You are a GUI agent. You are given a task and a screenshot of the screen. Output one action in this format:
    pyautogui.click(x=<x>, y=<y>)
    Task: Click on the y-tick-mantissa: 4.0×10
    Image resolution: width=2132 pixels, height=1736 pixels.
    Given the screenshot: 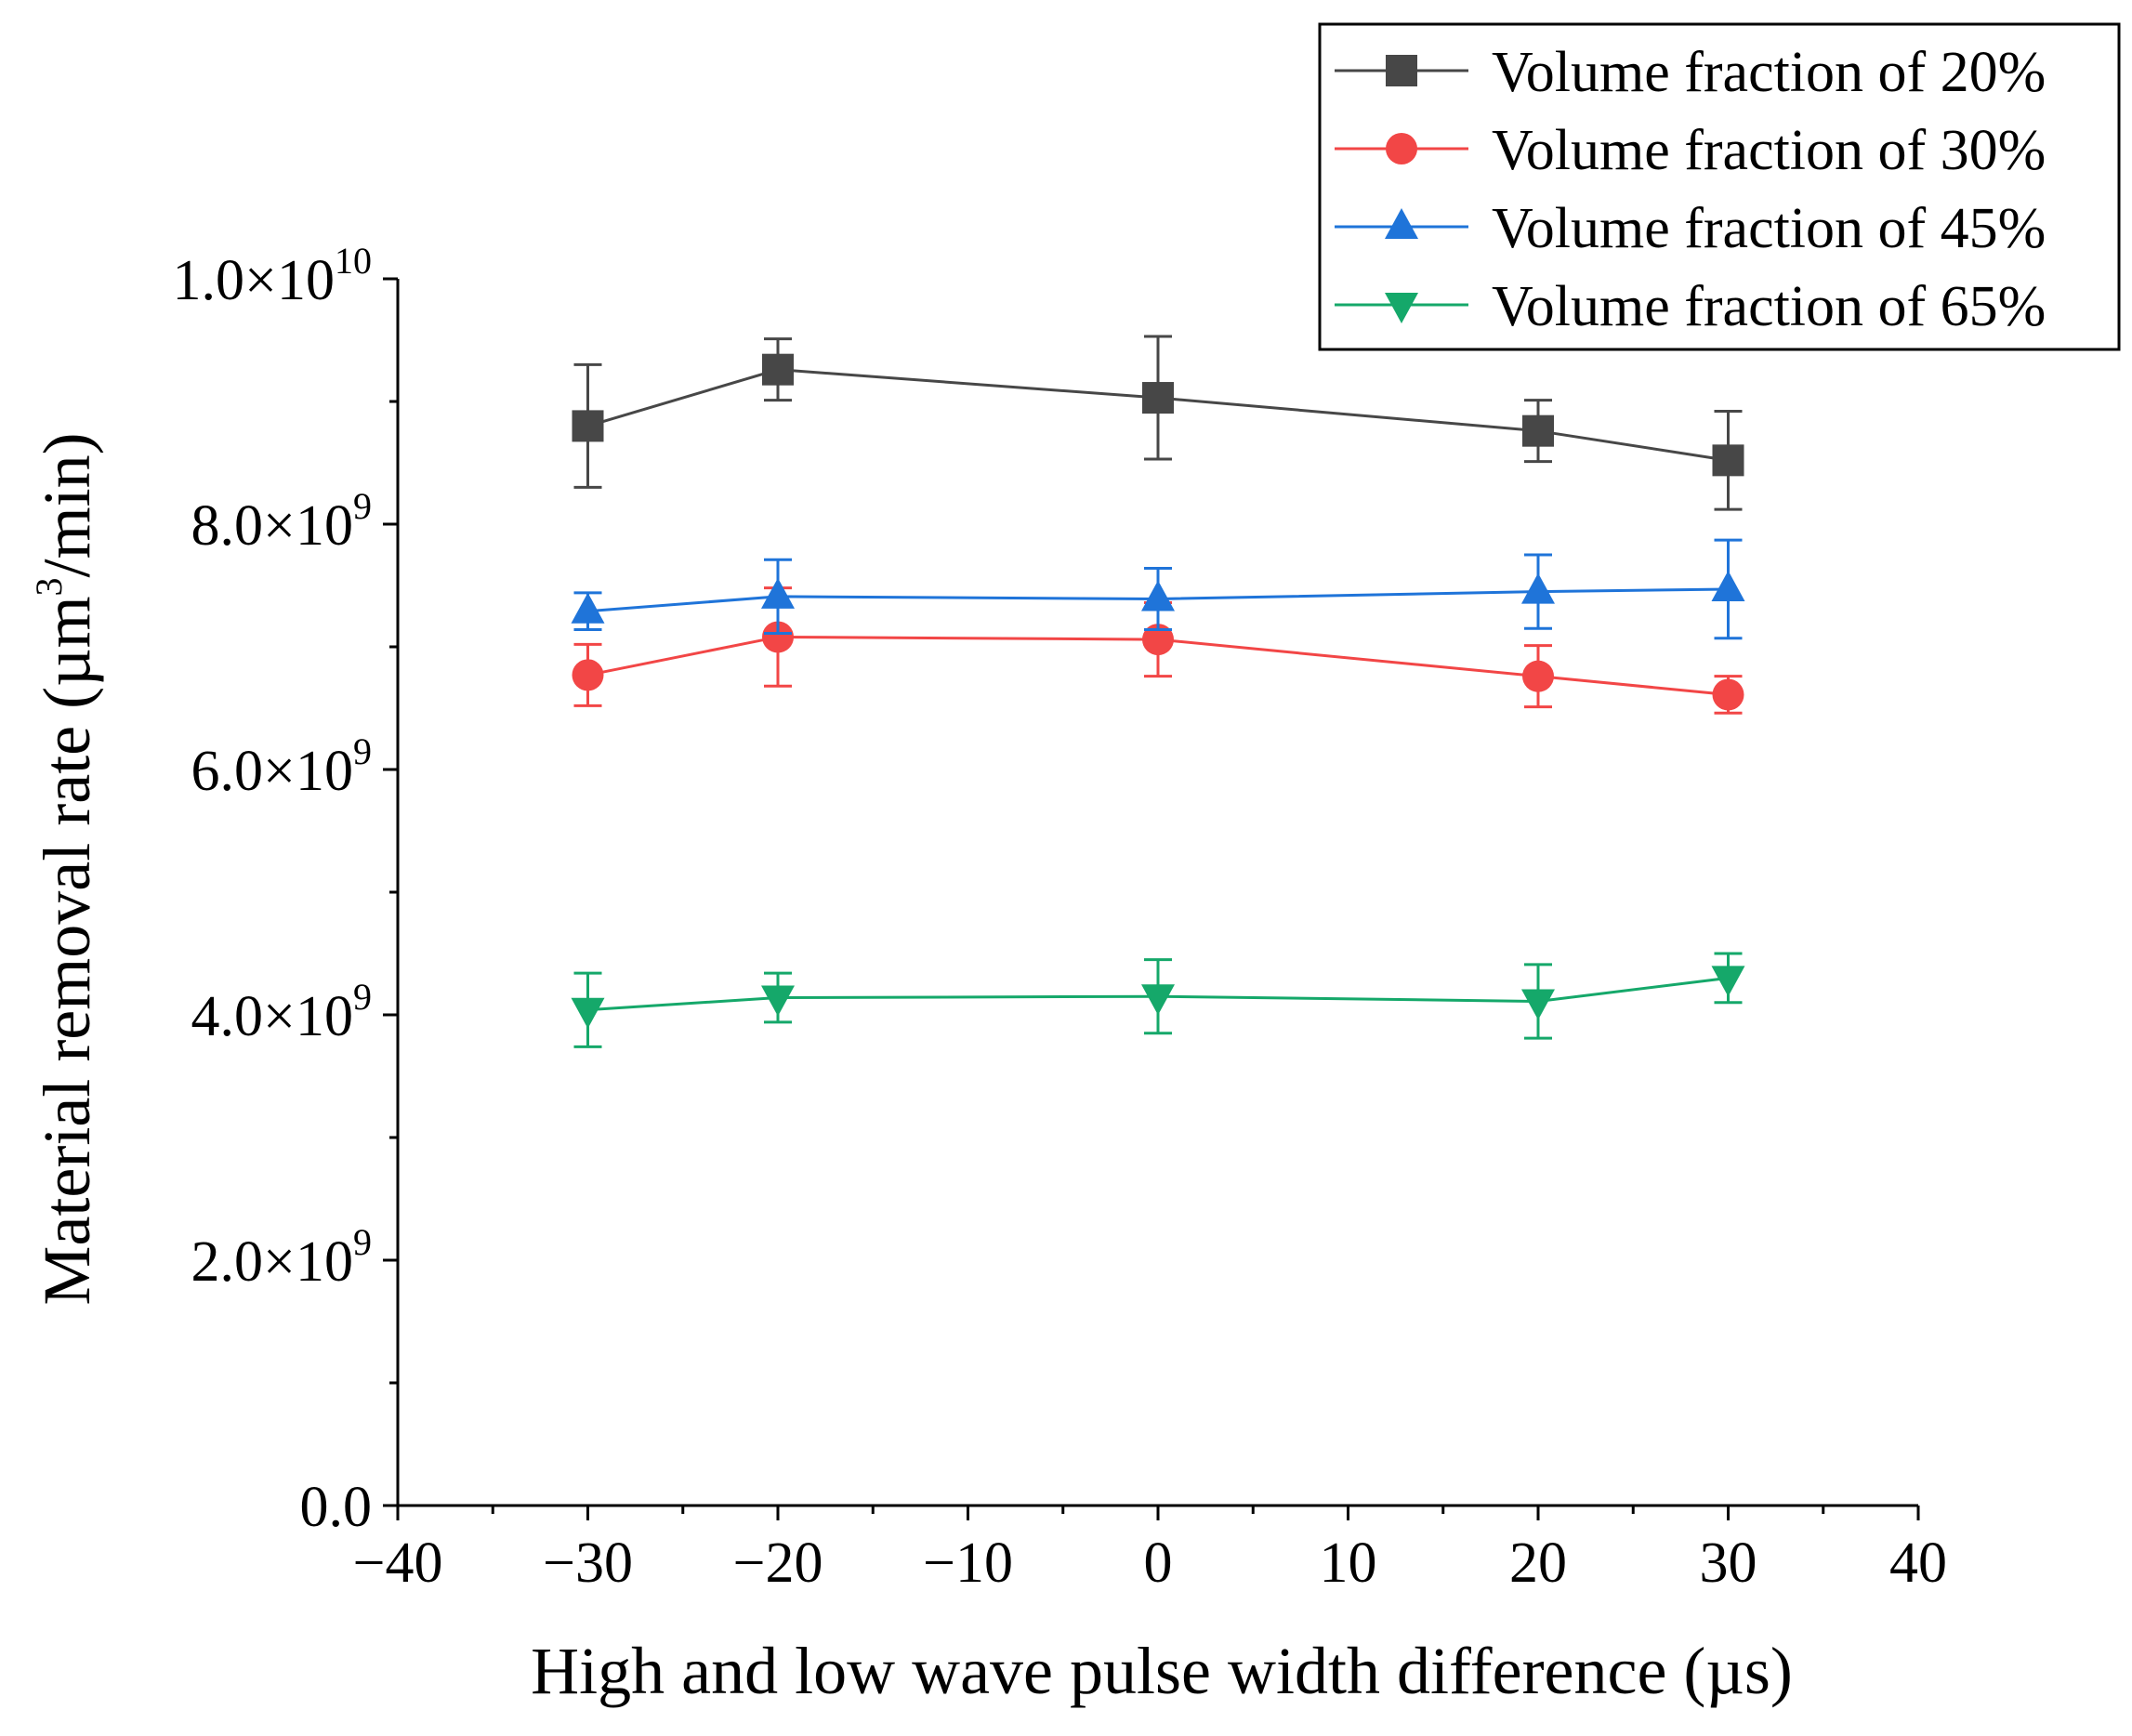 What is the action you would take?
    pyautogui.click(x=272, y=1016)
    